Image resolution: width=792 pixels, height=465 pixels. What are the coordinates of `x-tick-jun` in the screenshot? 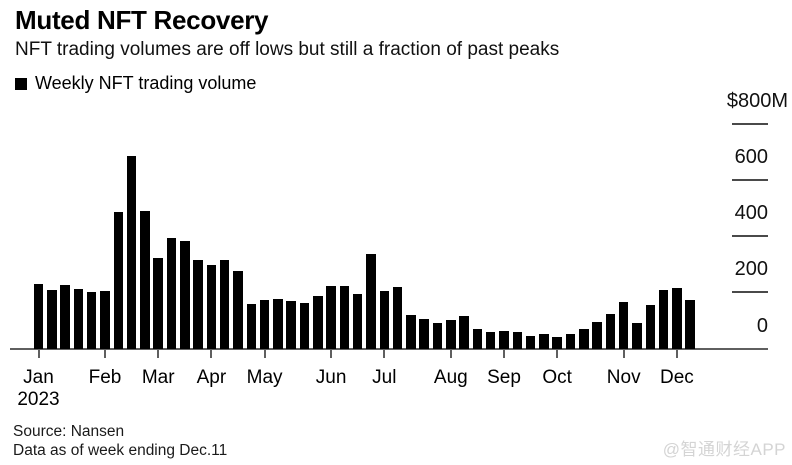 It's located at (331, 354).